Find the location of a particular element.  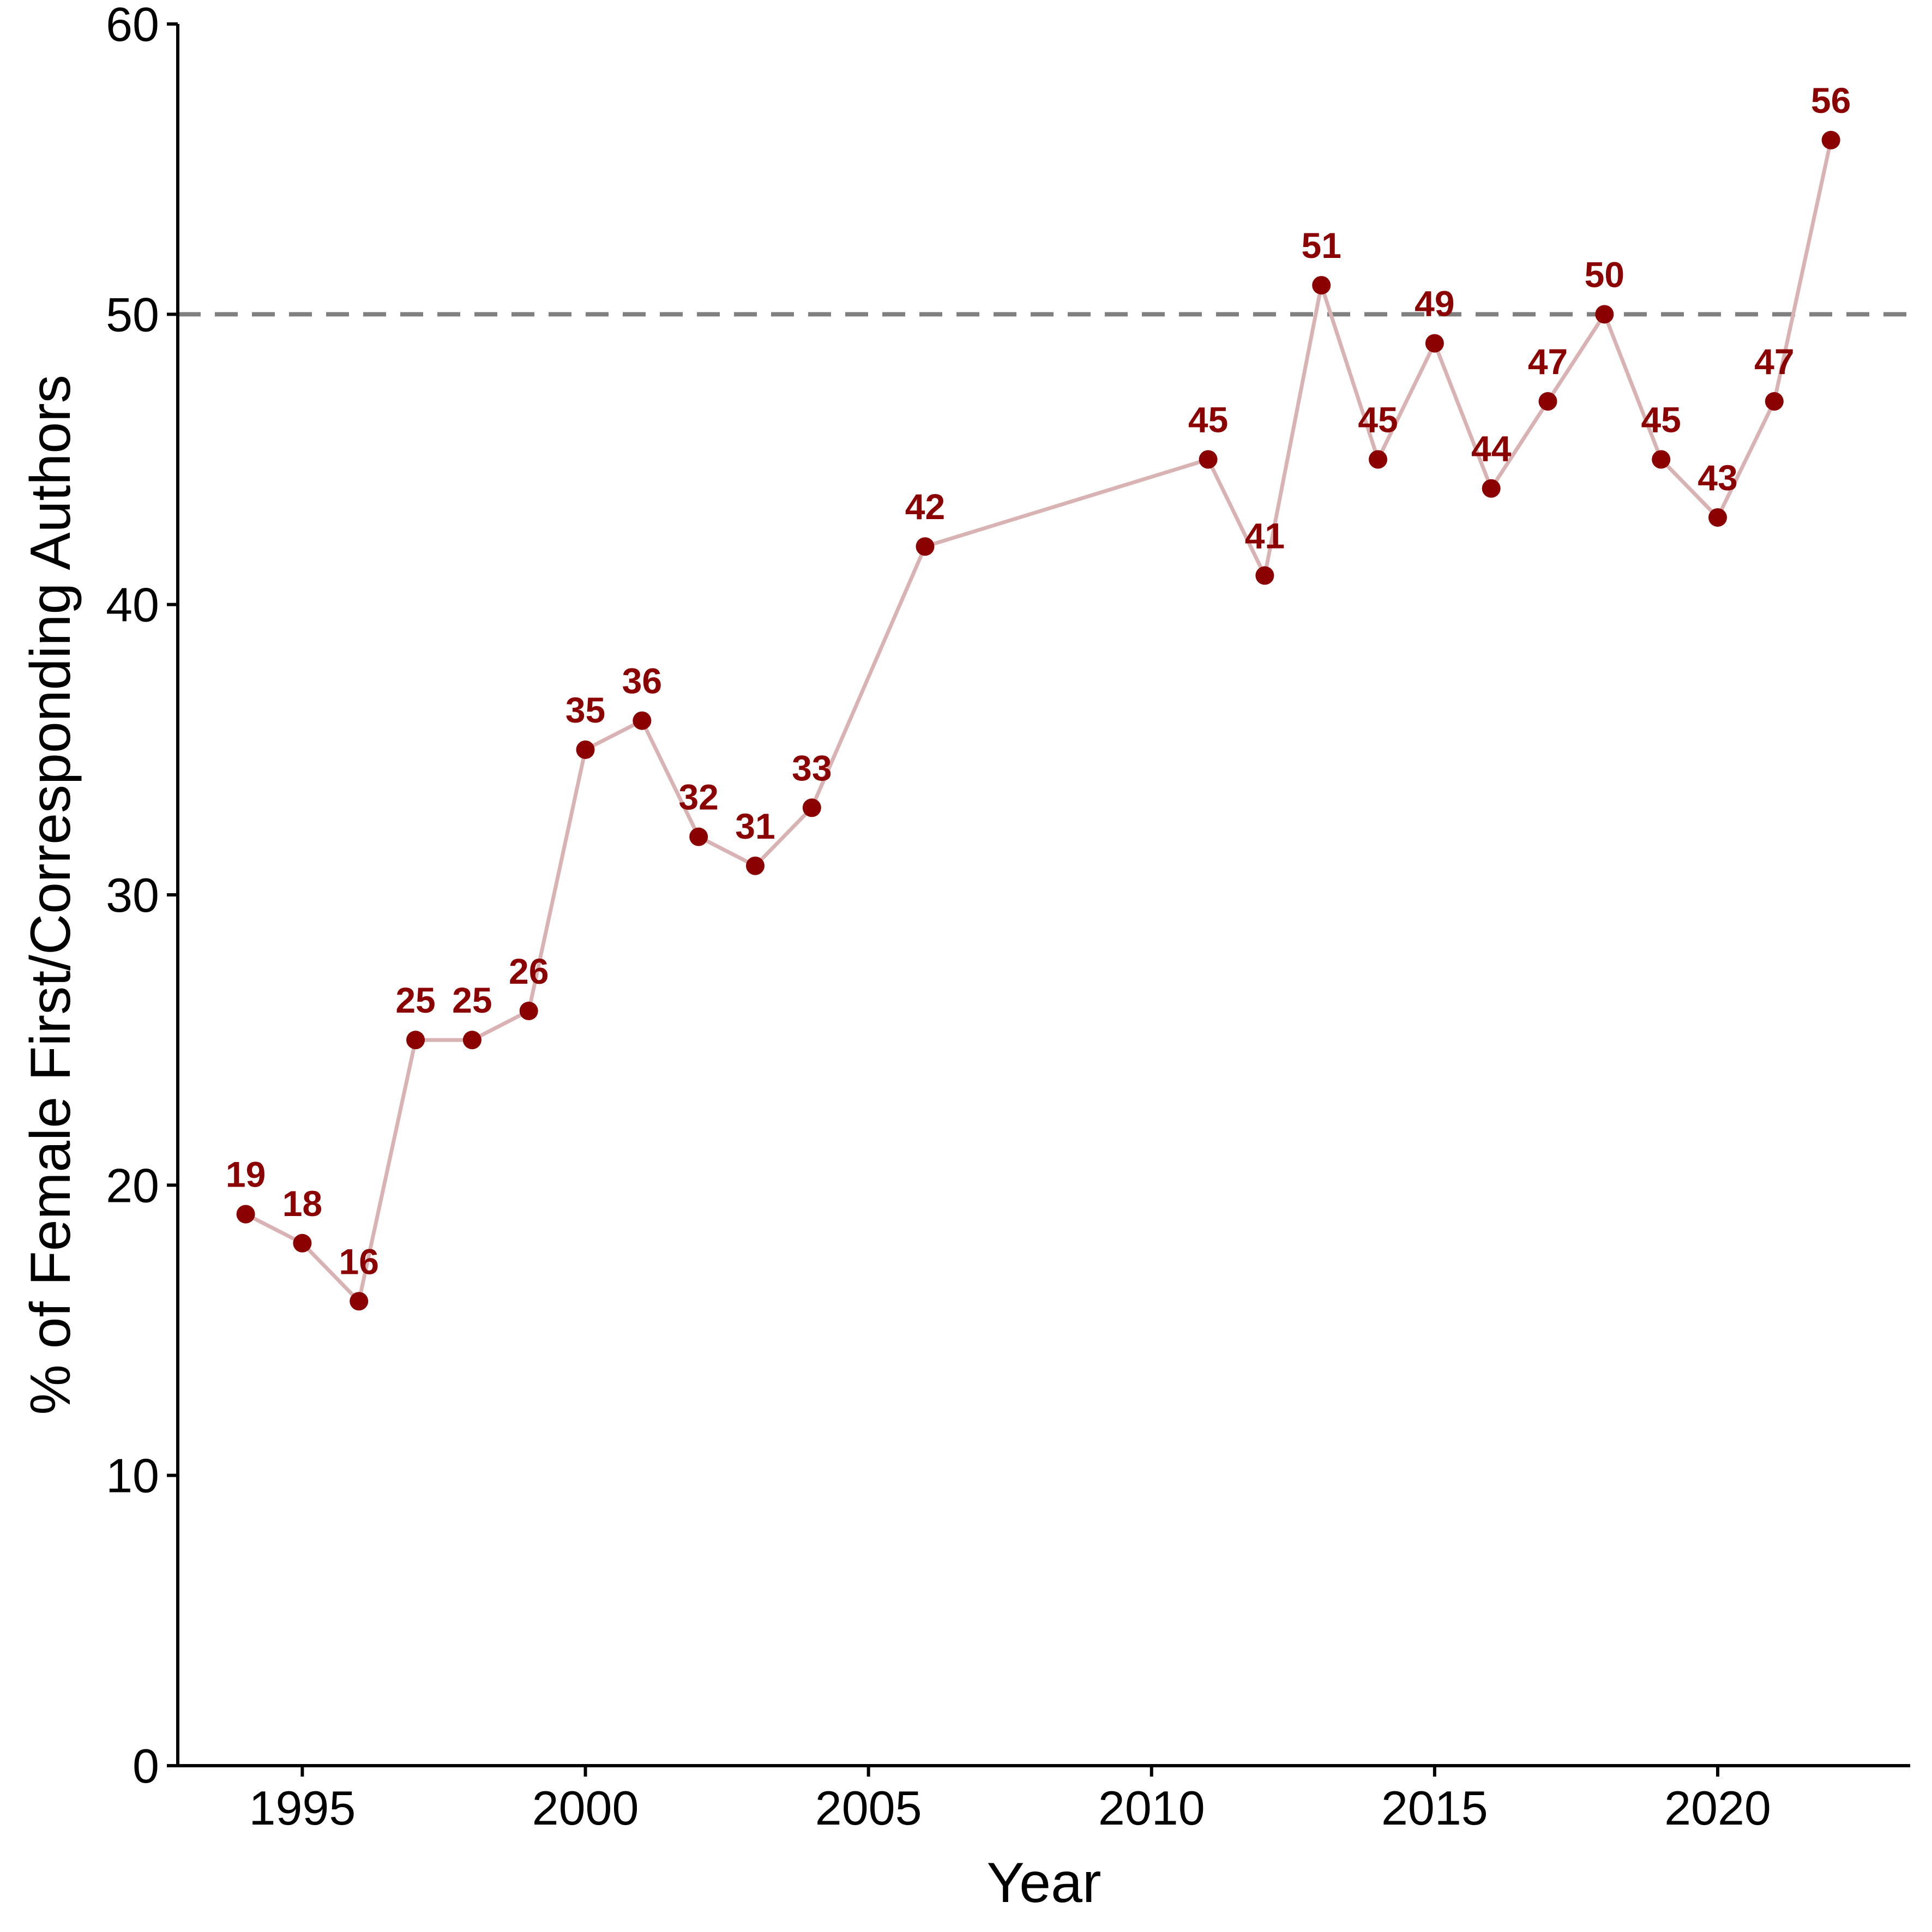

data-label: 44 is located at coordinates (1491, 449).